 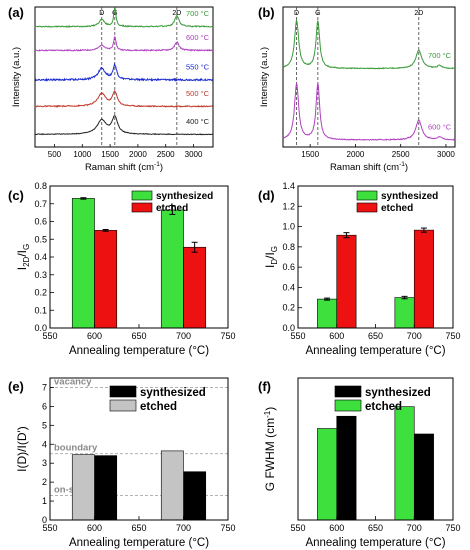 What do you see at coordinates (317, 13) in the screenshot?
I see `peak-marker-label: G` at bounding box center [317, 13].